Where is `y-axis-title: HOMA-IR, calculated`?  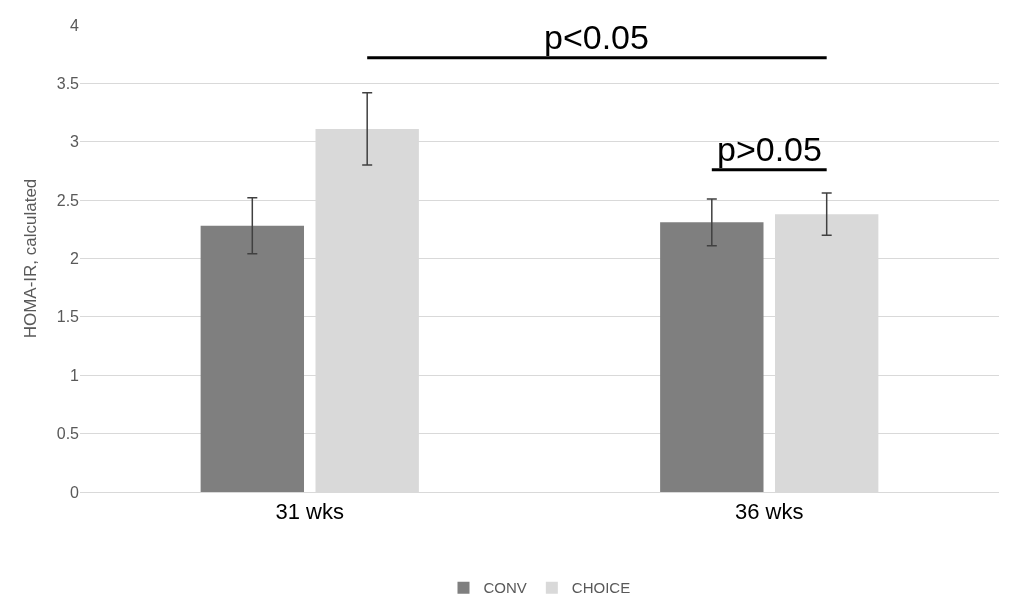
y-axis-title: HOMA-IR, calculated is located at coordinates (31, 258).